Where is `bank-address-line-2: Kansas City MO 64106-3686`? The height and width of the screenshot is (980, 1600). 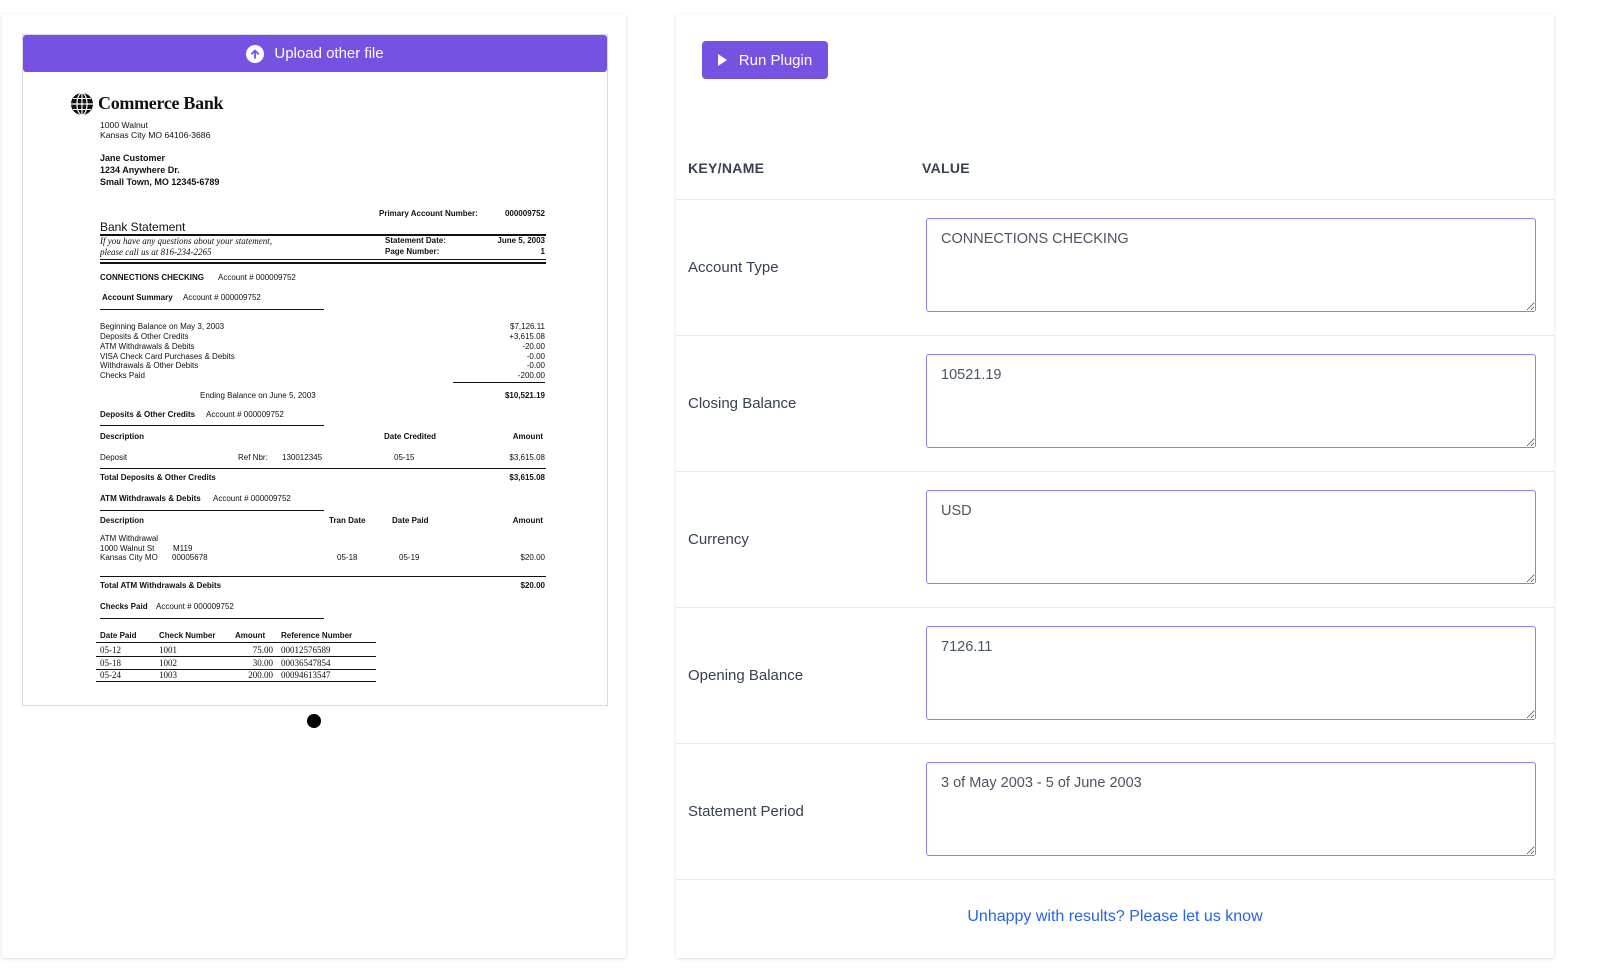
bank-address-line-2: Kansas City MO 64106-3686 is located at coordinates (155, 135).